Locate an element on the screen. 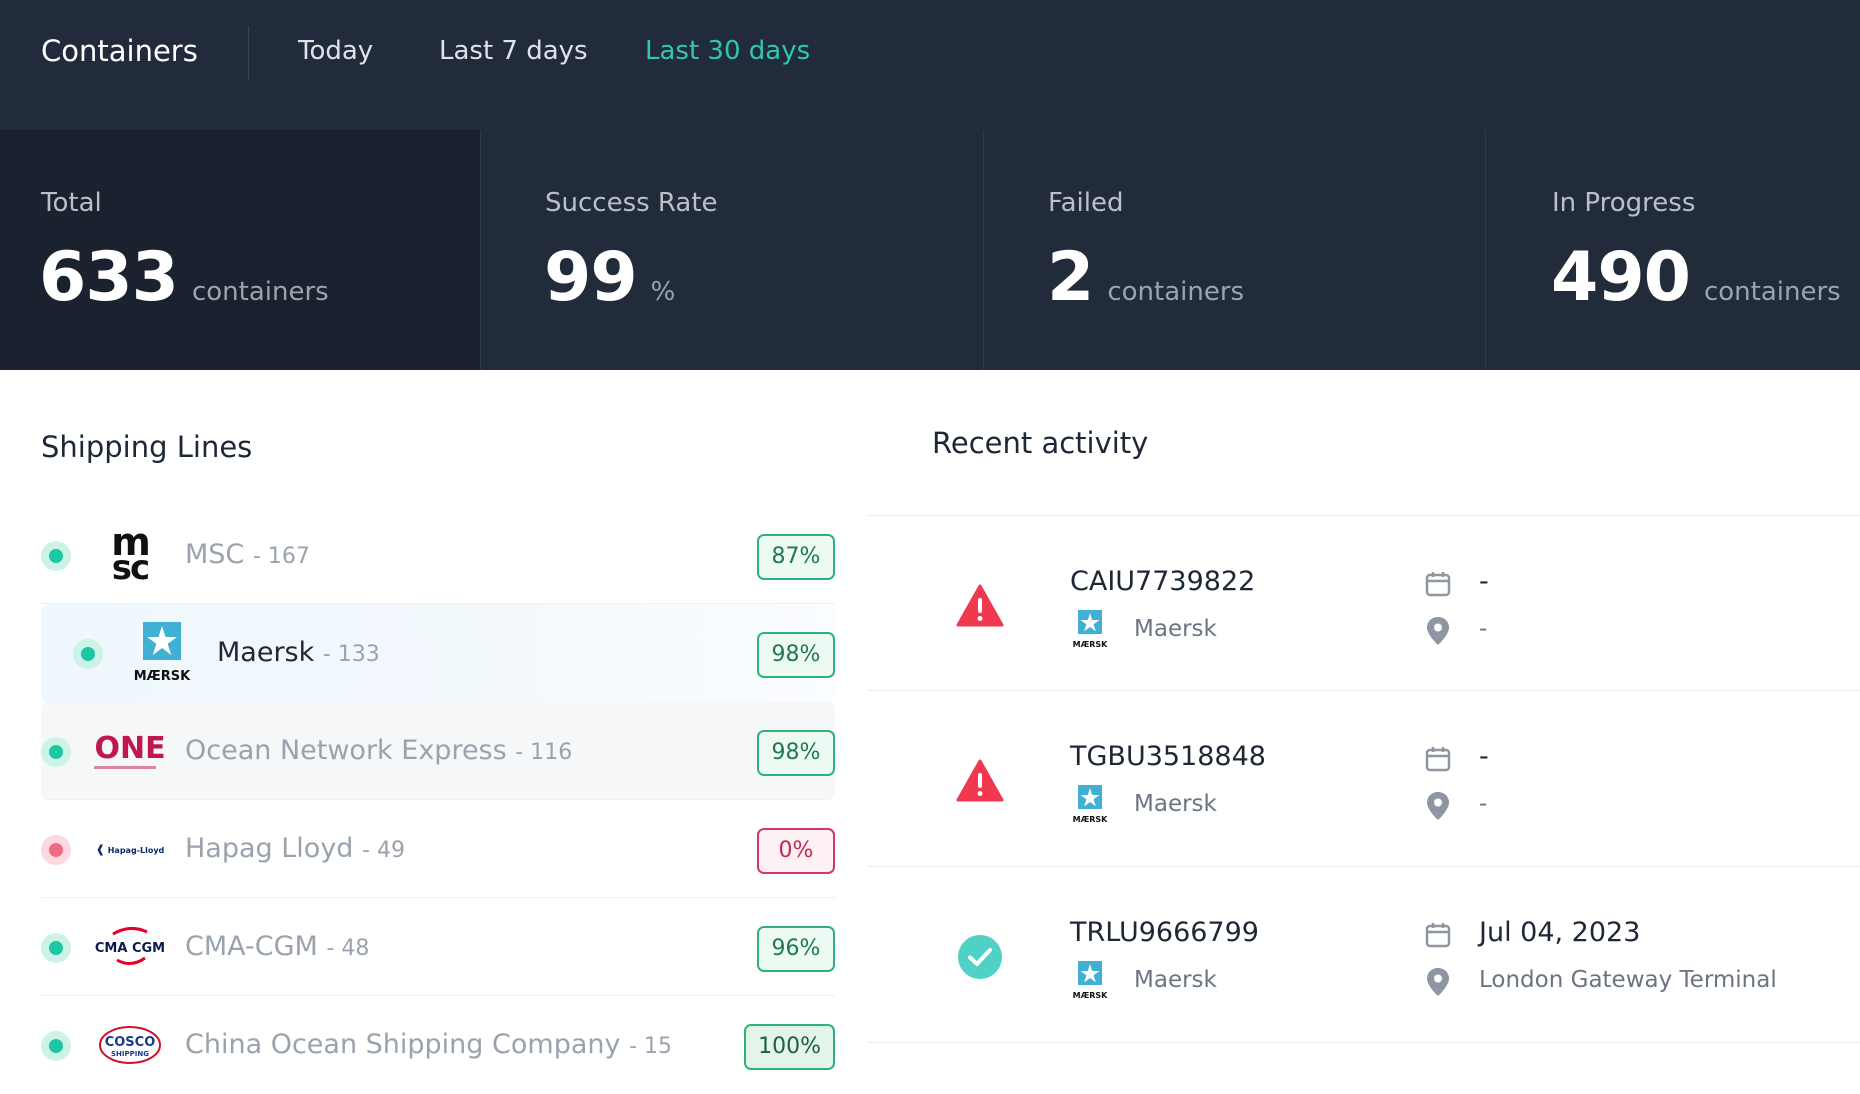  one-logo: ONE is located at coordinates (130, 751).